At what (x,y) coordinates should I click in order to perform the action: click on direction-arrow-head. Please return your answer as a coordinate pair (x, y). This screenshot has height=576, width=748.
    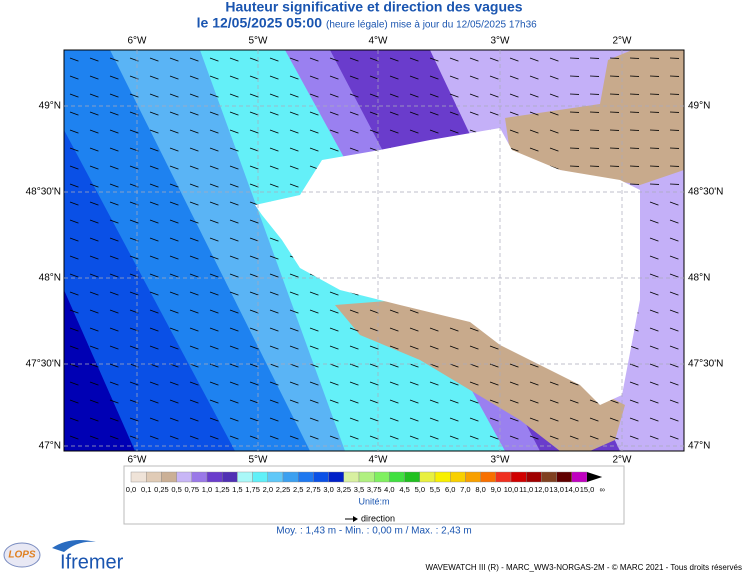
    Looking at the image, I should click on (355, 519).